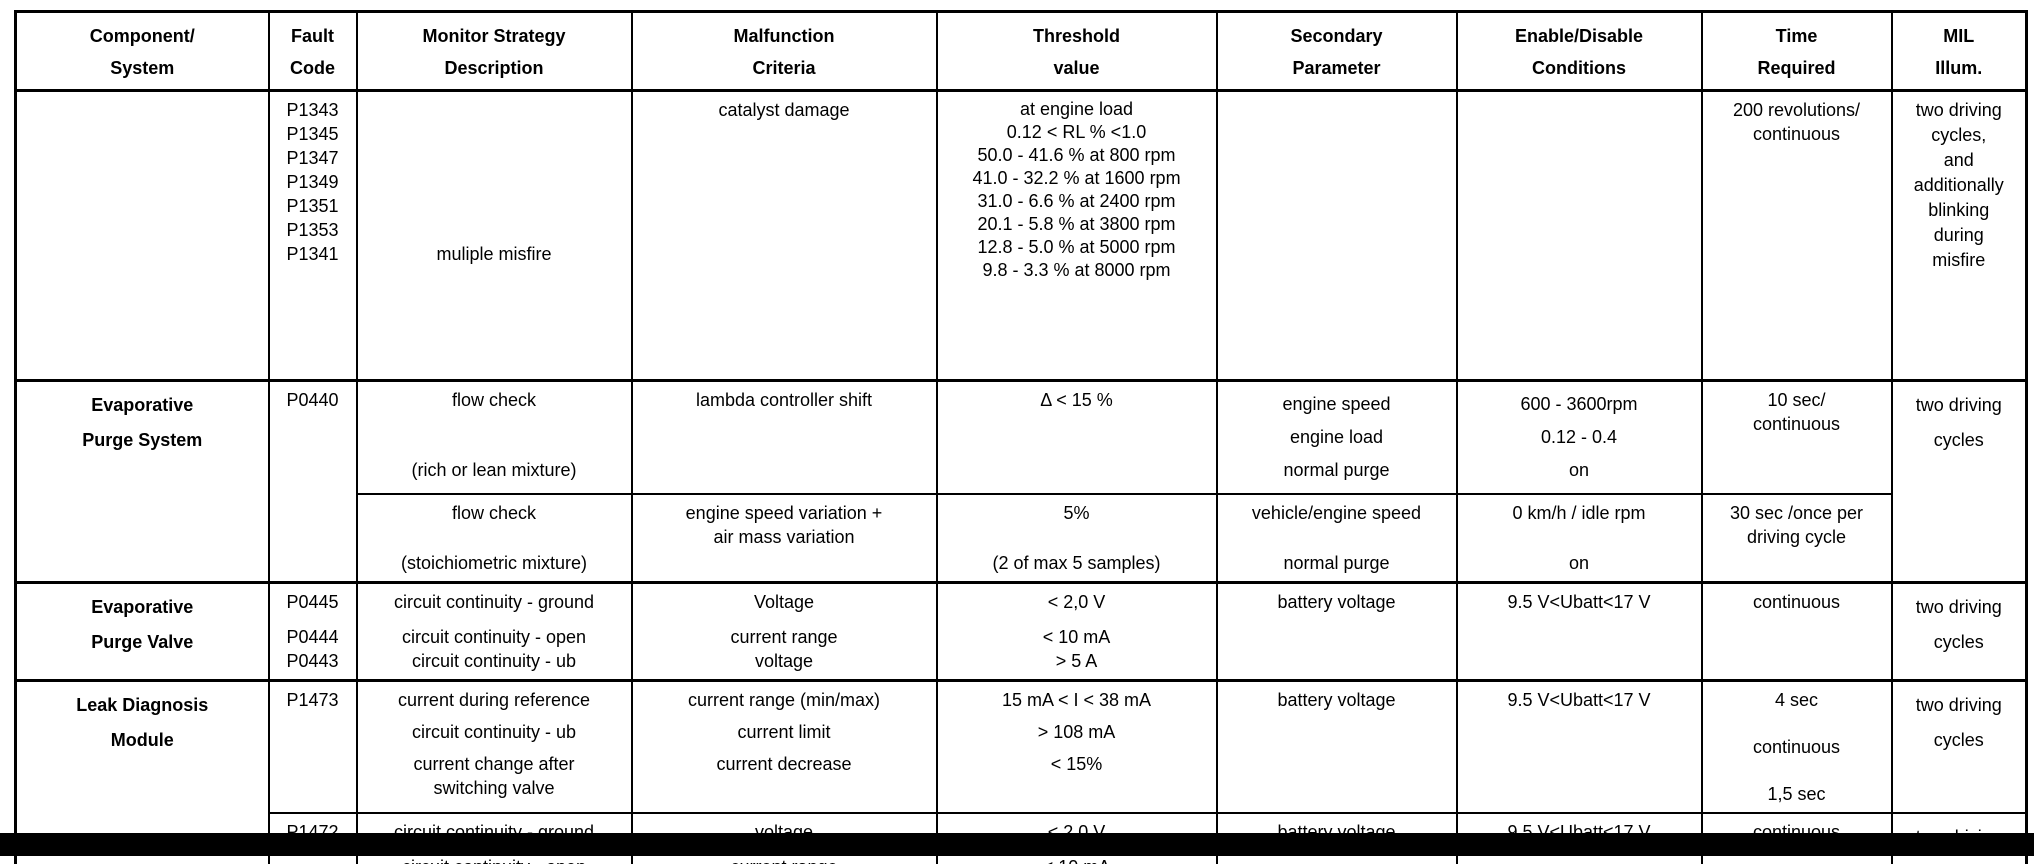 Image resolution: width=2034 pixels, height=864 pixels. What do you see at coordinates (494, 68) in the screenshot?
I see `text-line: Description` at bounding box center [494, 68].